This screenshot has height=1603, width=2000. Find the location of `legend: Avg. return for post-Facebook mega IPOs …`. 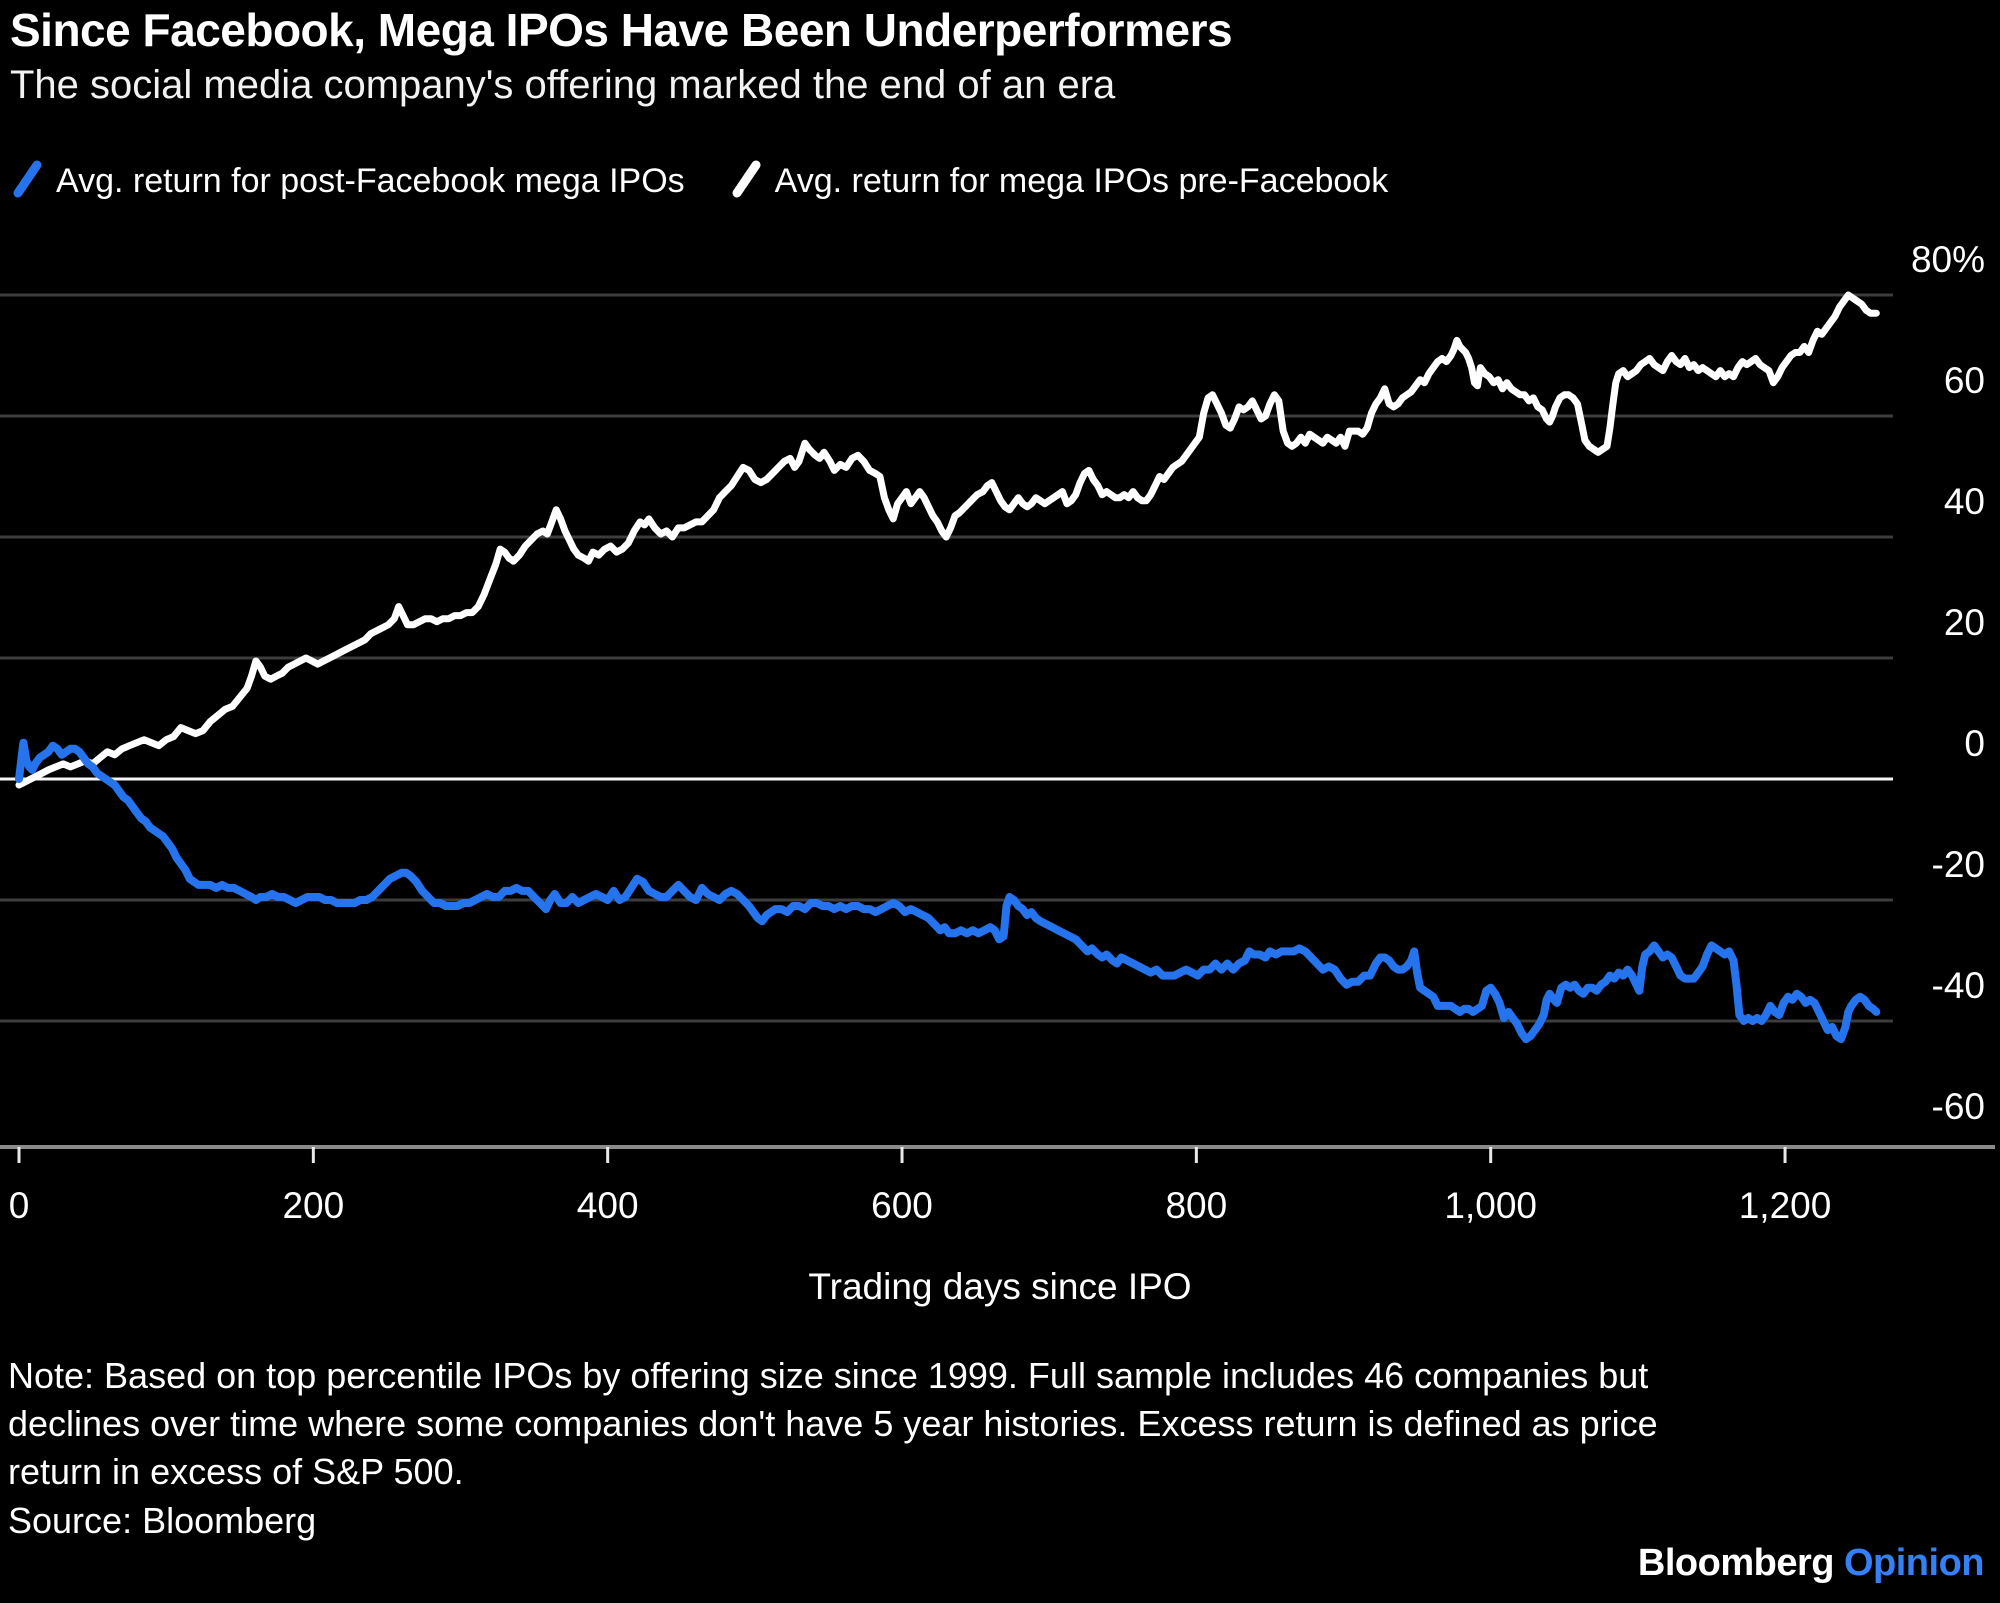

legend: Avg. return for post-Facebook mega IPOs … is located at coordinates (700, 181).